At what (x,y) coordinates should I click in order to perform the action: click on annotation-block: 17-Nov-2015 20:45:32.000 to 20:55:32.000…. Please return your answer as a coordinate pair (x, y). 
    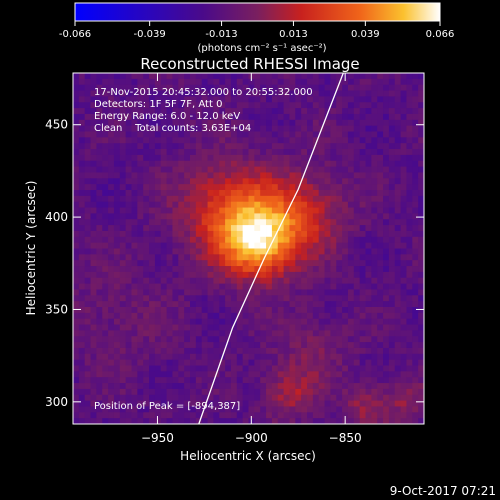
    Looking at the image, I should click on (203, 110).